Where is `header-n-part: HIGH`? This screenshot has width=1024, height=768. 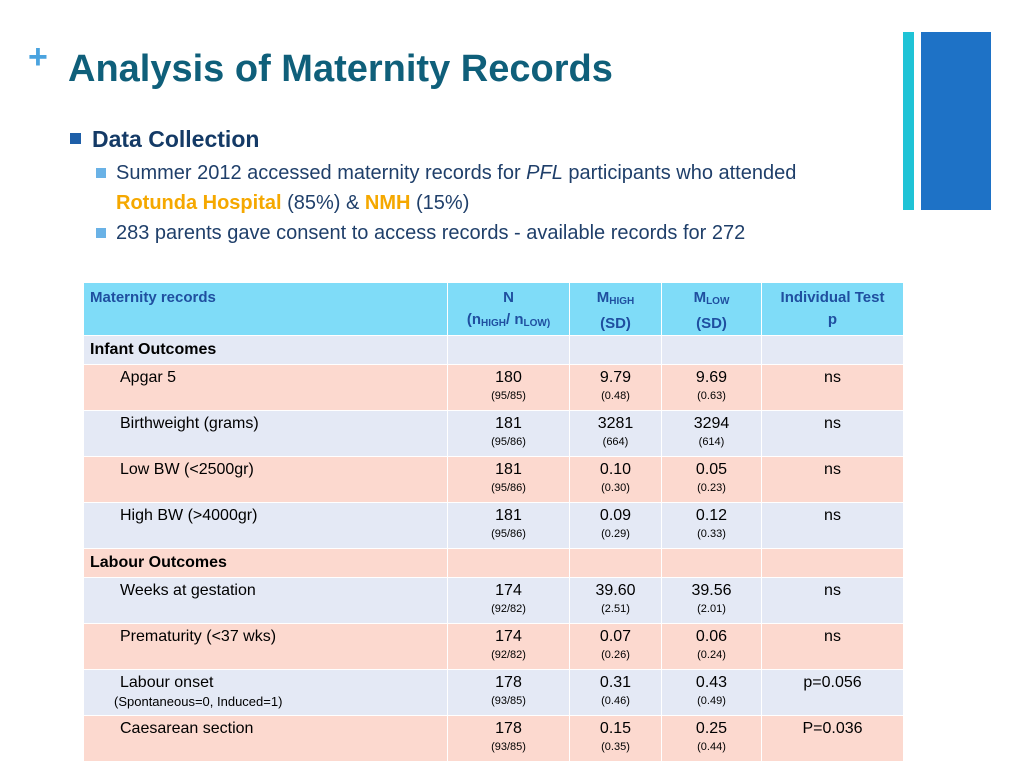
header-n-part: HIGH is located at coordinates (493, 323).